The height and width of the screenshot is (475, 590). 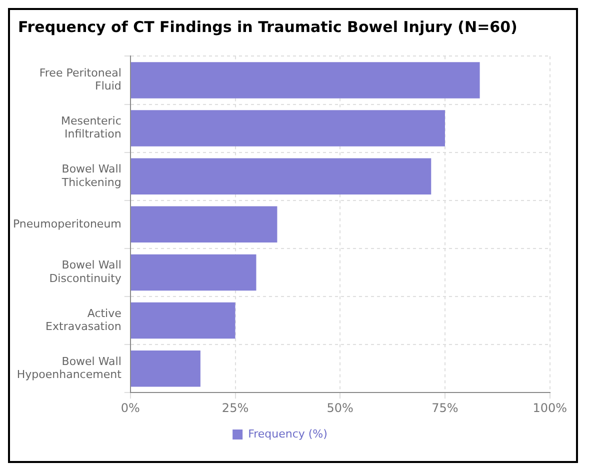 I want to click on x-tick-label: 25%, so click(x=235, y=407).